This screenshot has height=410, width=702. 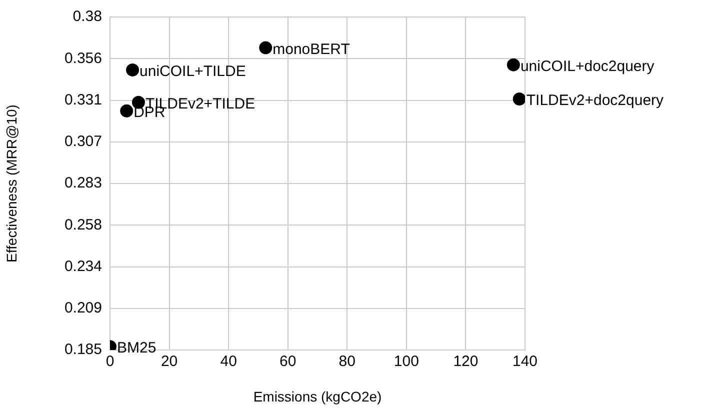 What do you see at coordinates (406, 361) in the screenshot?
I see `x-tick-label: 100` at bounding box center [406, 361].